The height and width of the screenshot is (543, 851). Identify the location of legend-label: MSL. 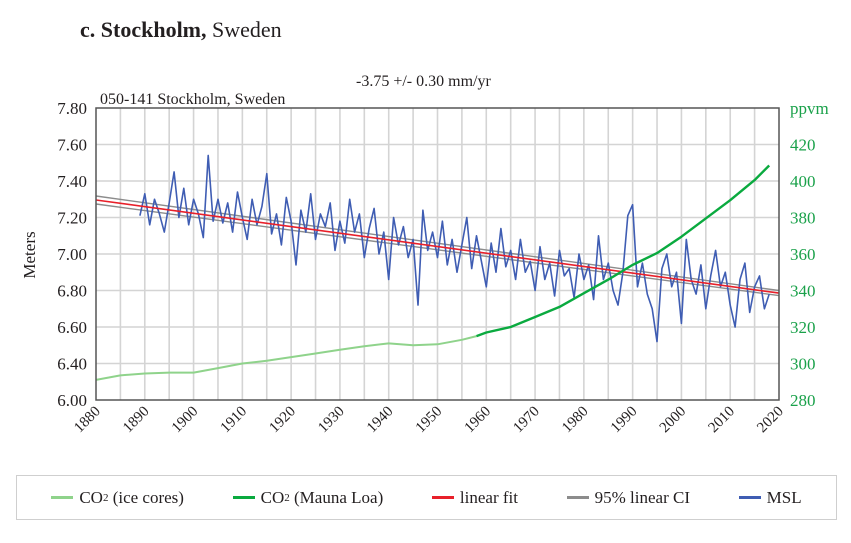
(784, 497).